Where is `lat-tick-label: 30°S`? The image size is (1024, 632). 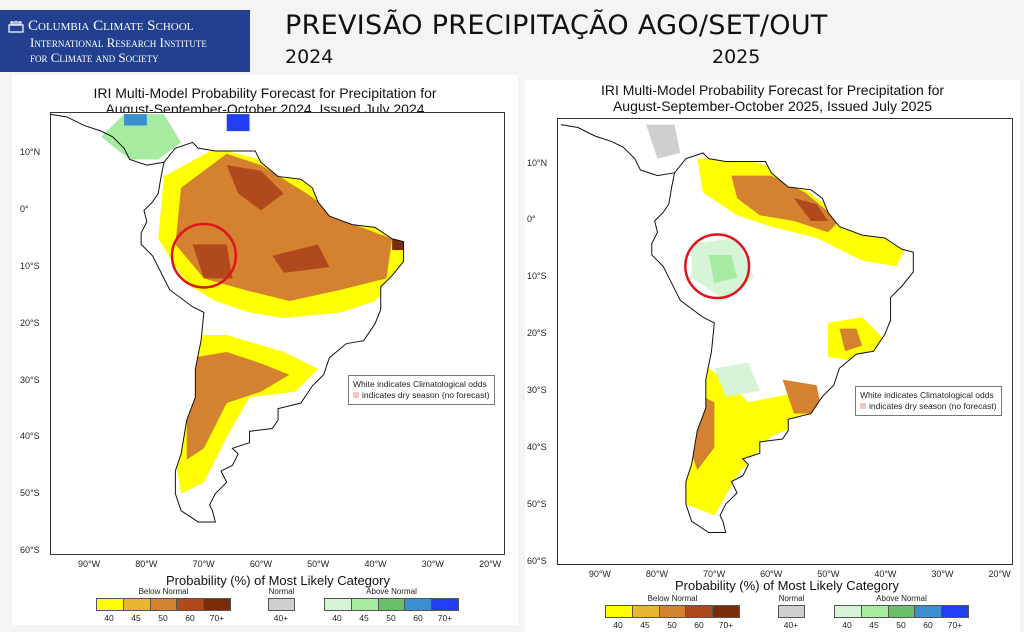 lat-tick-label: 30°S is located at coordinates (537, 390).